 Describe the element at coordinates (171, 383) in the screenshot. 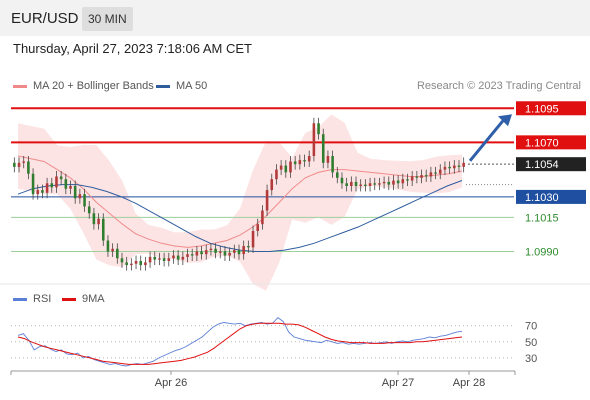

I see `x-tick-label: Apr 26` at that location.